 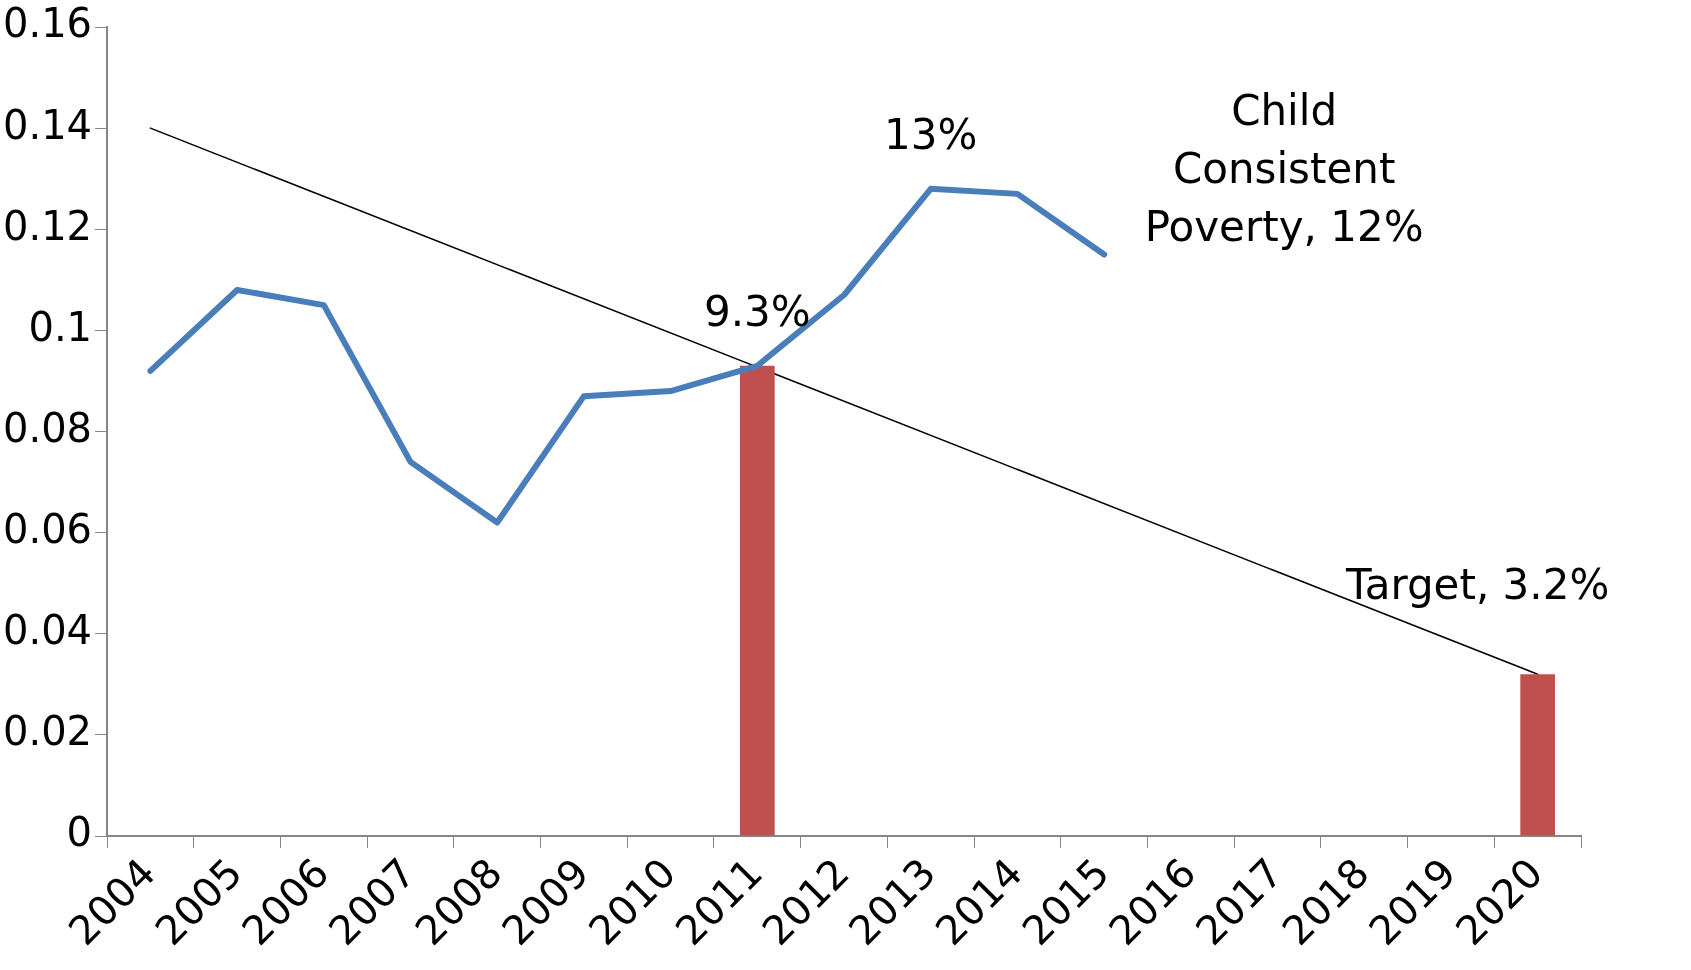 What do you see at coordinates (79, 832) in the screenshot?
I see `y-tick-label: 0` at bounding box center [79, 832].